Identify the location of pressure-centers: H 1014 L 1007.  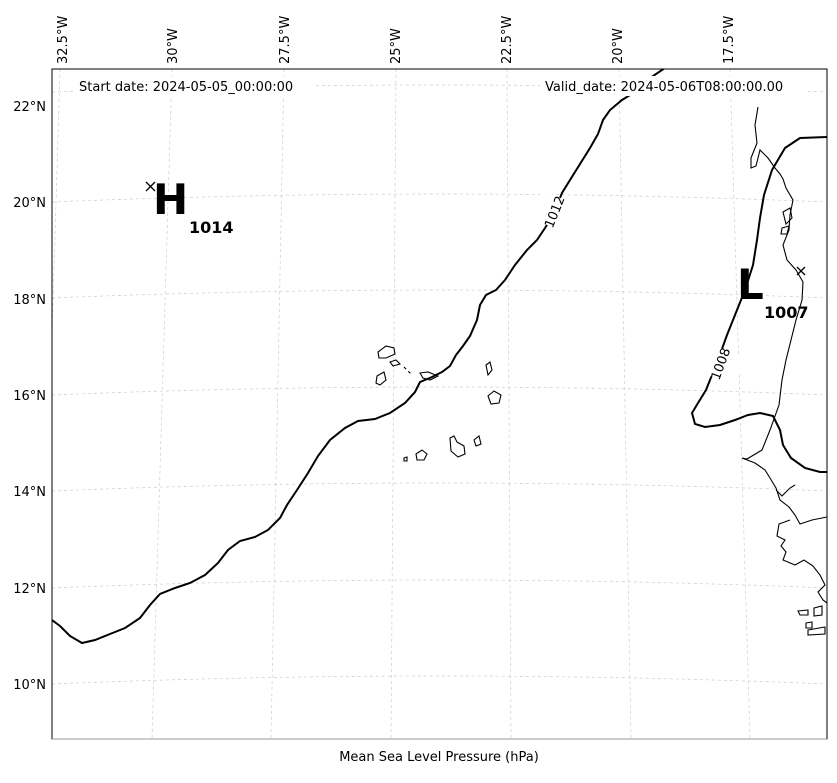
(477, 248).